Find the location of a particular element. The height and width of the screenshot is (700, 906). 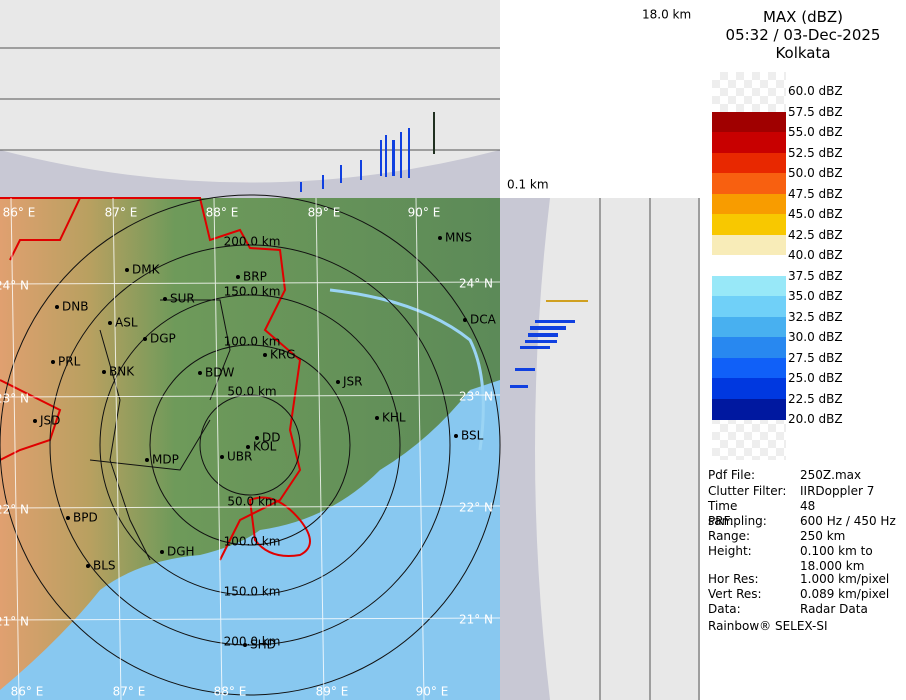

city-label: UBR is located at coordinates (239, 457).